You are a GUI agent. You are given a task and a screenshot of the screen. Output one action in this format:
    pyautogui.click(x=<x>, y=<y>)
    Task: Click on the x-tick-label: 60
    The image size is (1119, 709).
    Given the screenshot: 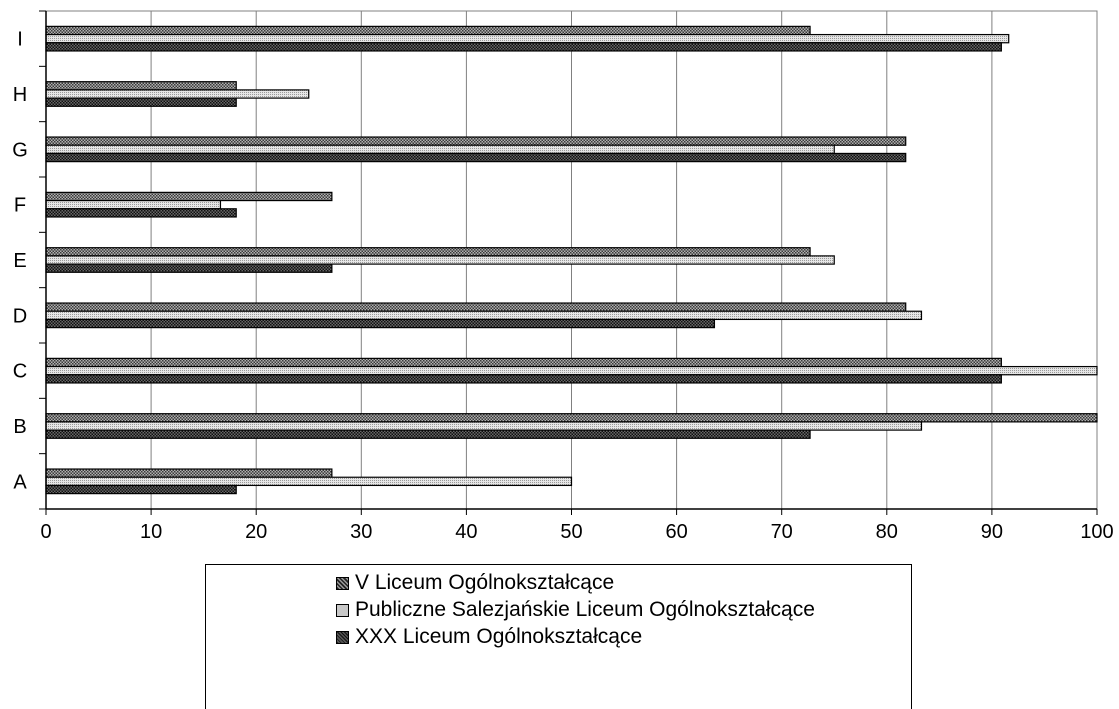 What is the action you would take?
    pyautogui.click(x=676, y=532)
    